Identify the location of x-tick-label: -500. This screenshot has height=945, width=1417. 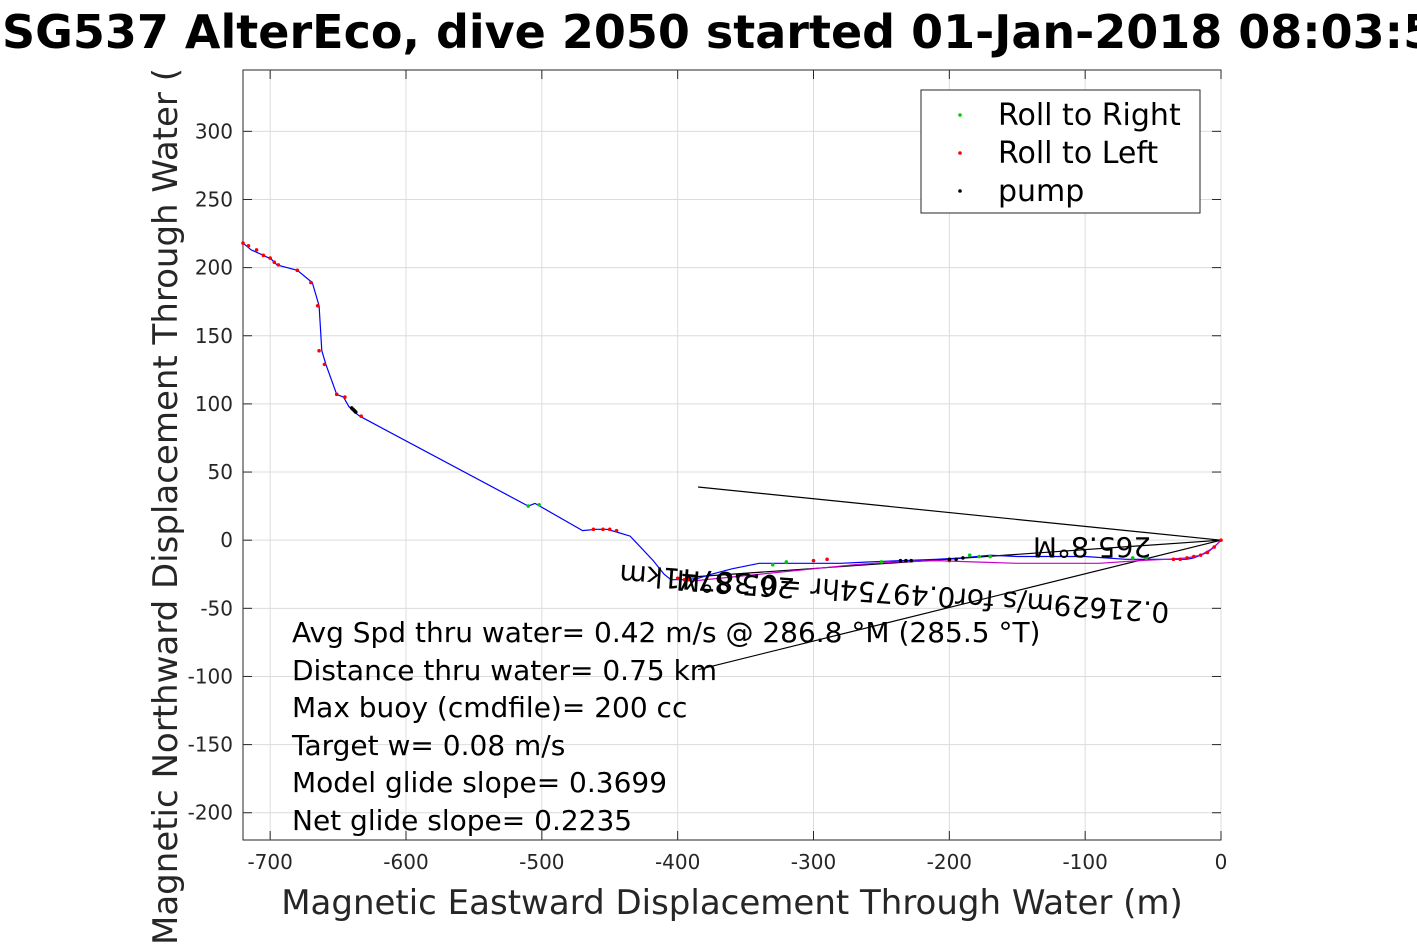
(541, 862).